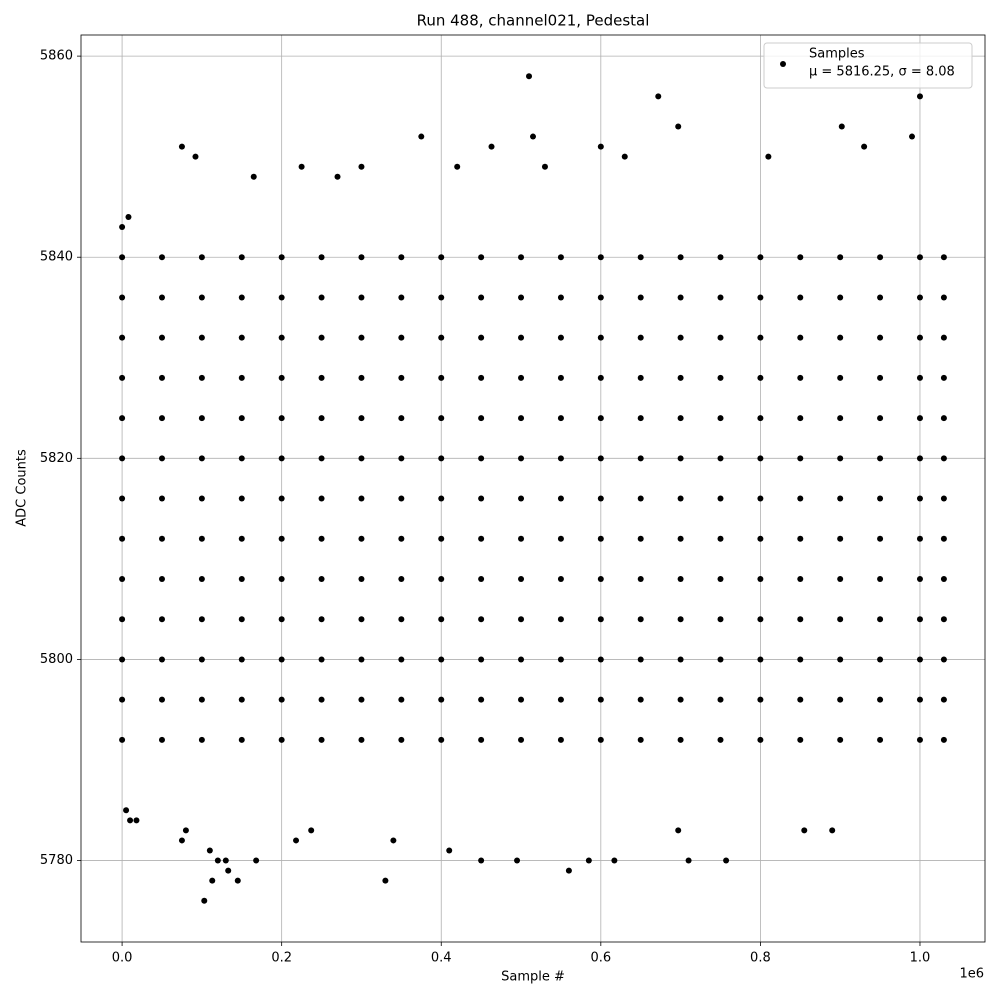 The width and height of the screenshot is (1000, 1000). I want to click on x-tick-label: 0.2, so click(281, 958).